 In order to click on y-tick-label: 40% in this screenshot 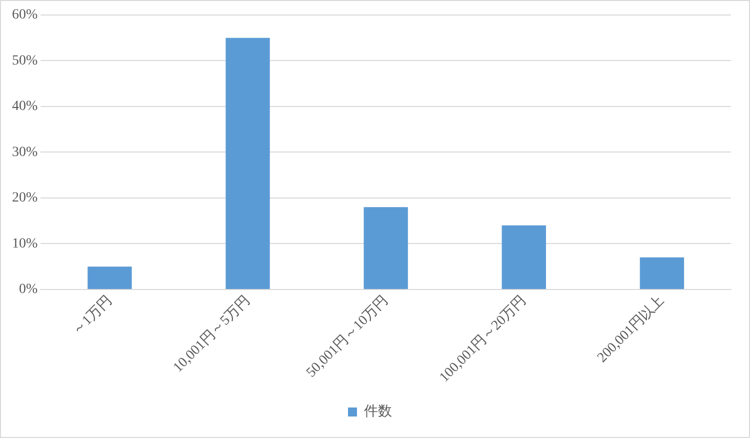, I will do `click(25, 106)`.